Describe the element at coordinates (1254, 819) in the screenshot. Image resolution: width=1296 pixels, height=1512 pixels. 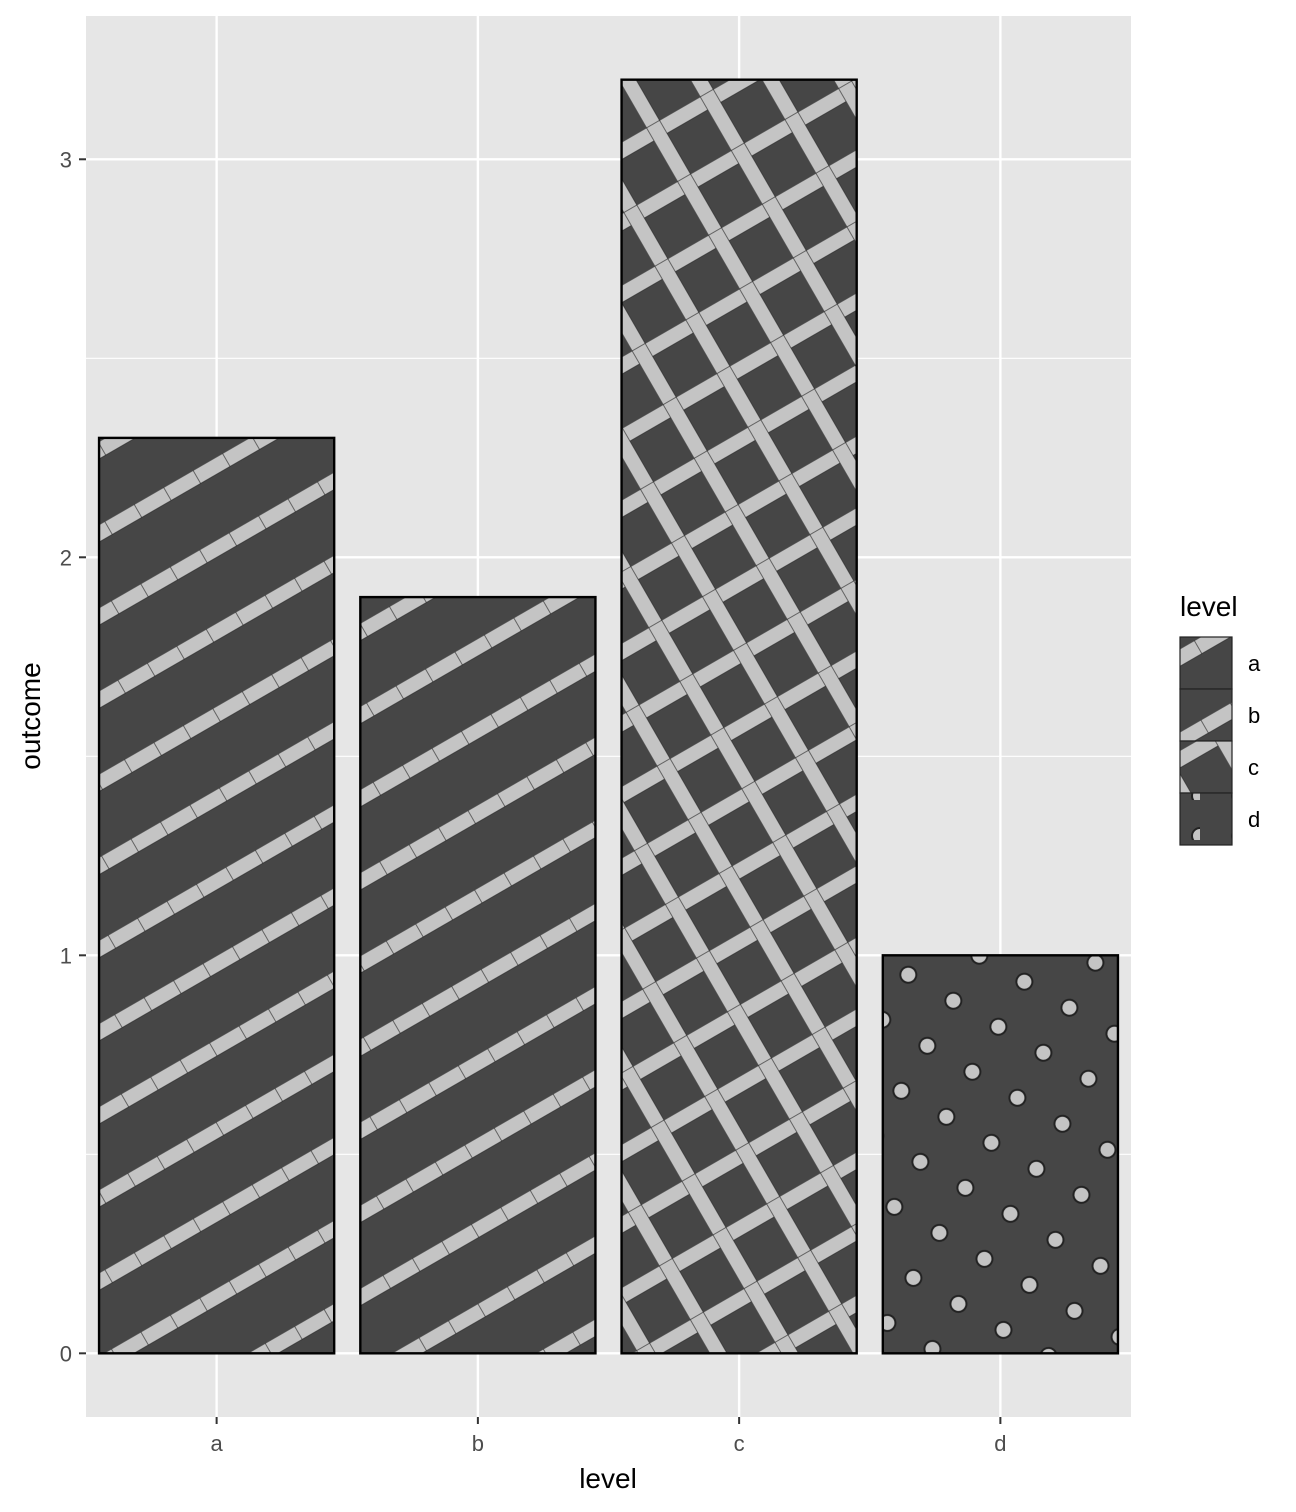
I see `legend-label-d: d` at that location.